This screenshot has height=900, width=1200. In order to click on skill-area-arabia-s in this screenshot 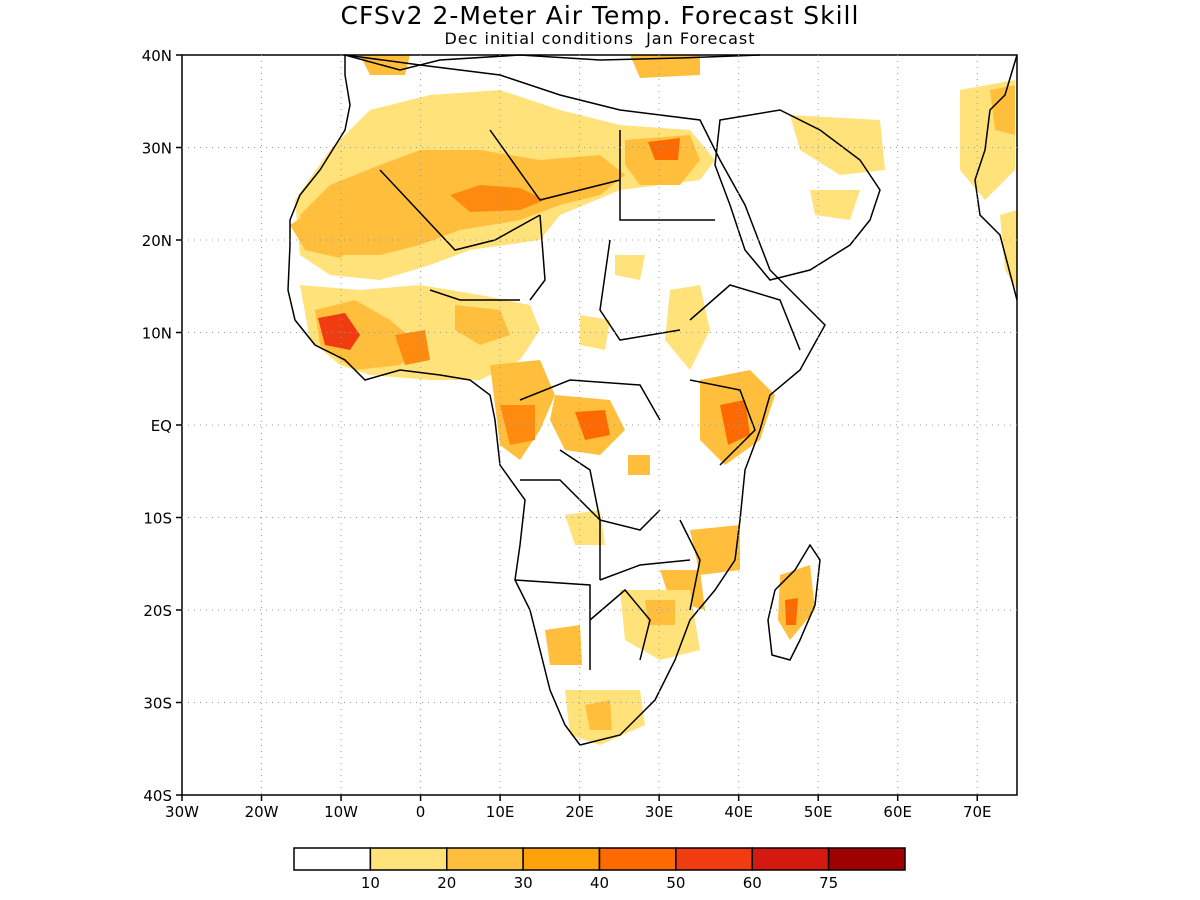, I will do `click(835, 205)`.